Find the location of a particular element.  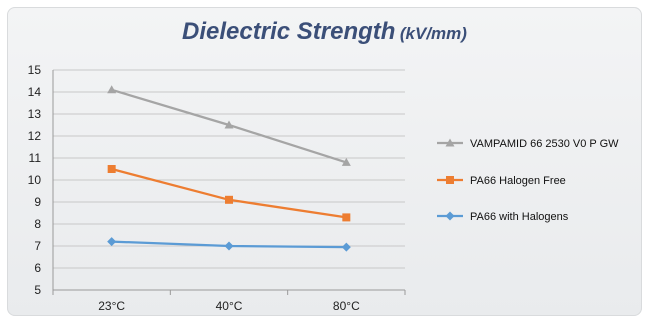

chart-title: Dielectric Strength (kV/mm) is located at coordinates (324, 32).